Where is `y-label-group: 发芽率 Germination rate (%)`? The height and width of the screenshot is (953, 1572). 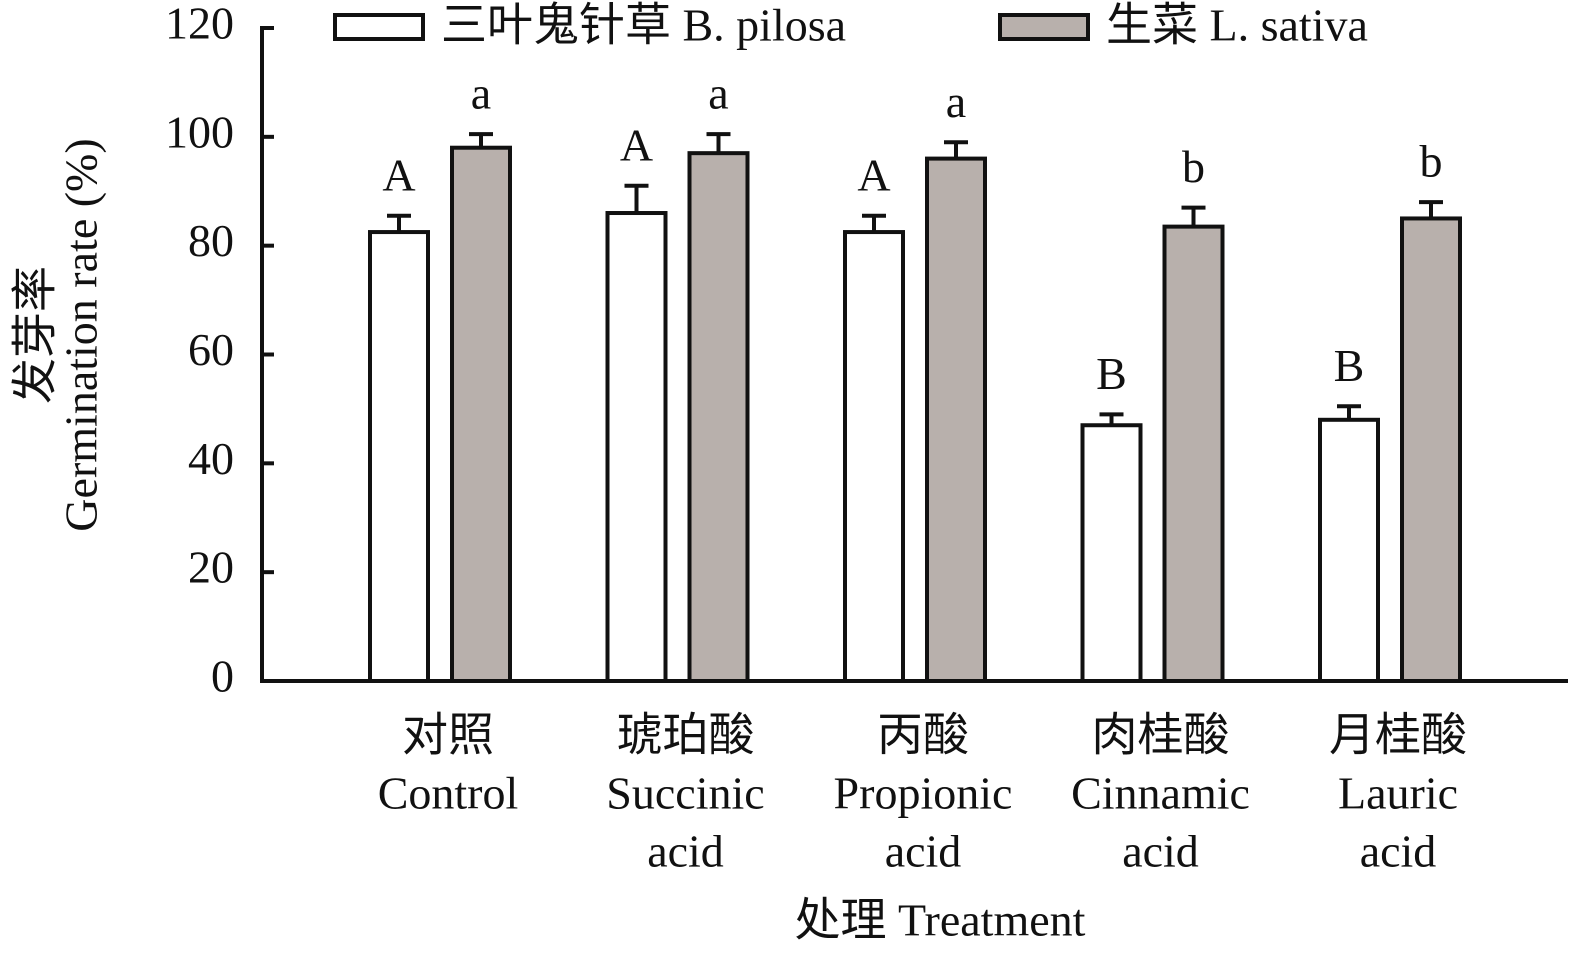 y-label-group: 发芽率 Germination rate (%) is located at coordinates (58, 334).